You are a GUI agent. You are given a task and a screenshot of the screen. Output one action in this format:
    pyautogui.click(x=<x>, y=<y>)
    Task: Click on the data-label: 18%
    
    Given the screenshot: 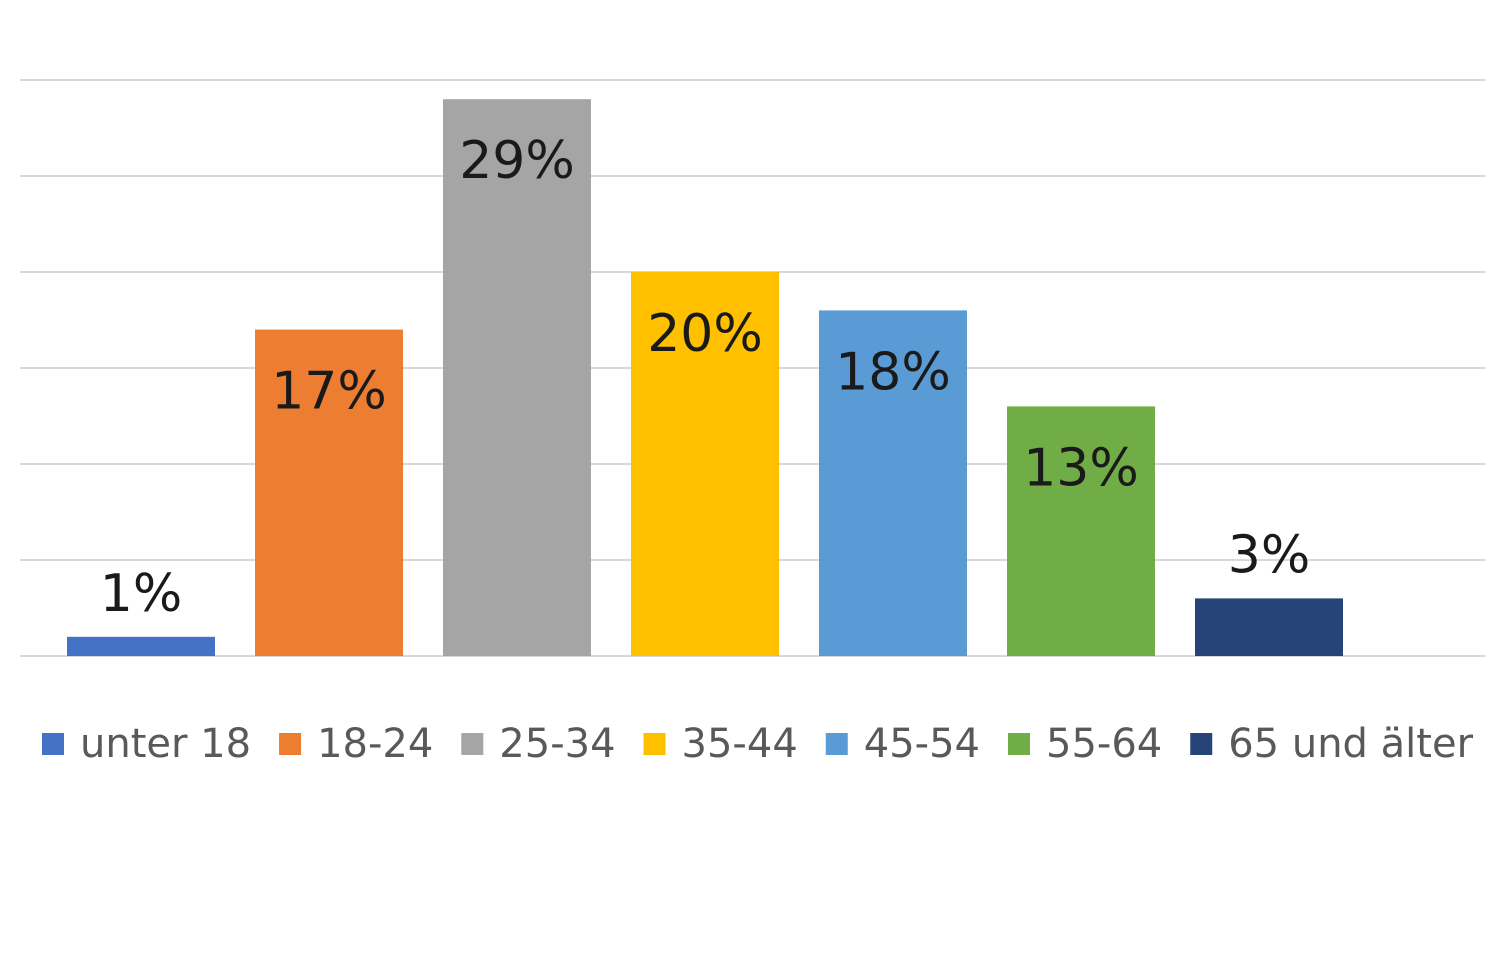 What is the action you would take?
    pyautogui.click(x=893, y=372)
    